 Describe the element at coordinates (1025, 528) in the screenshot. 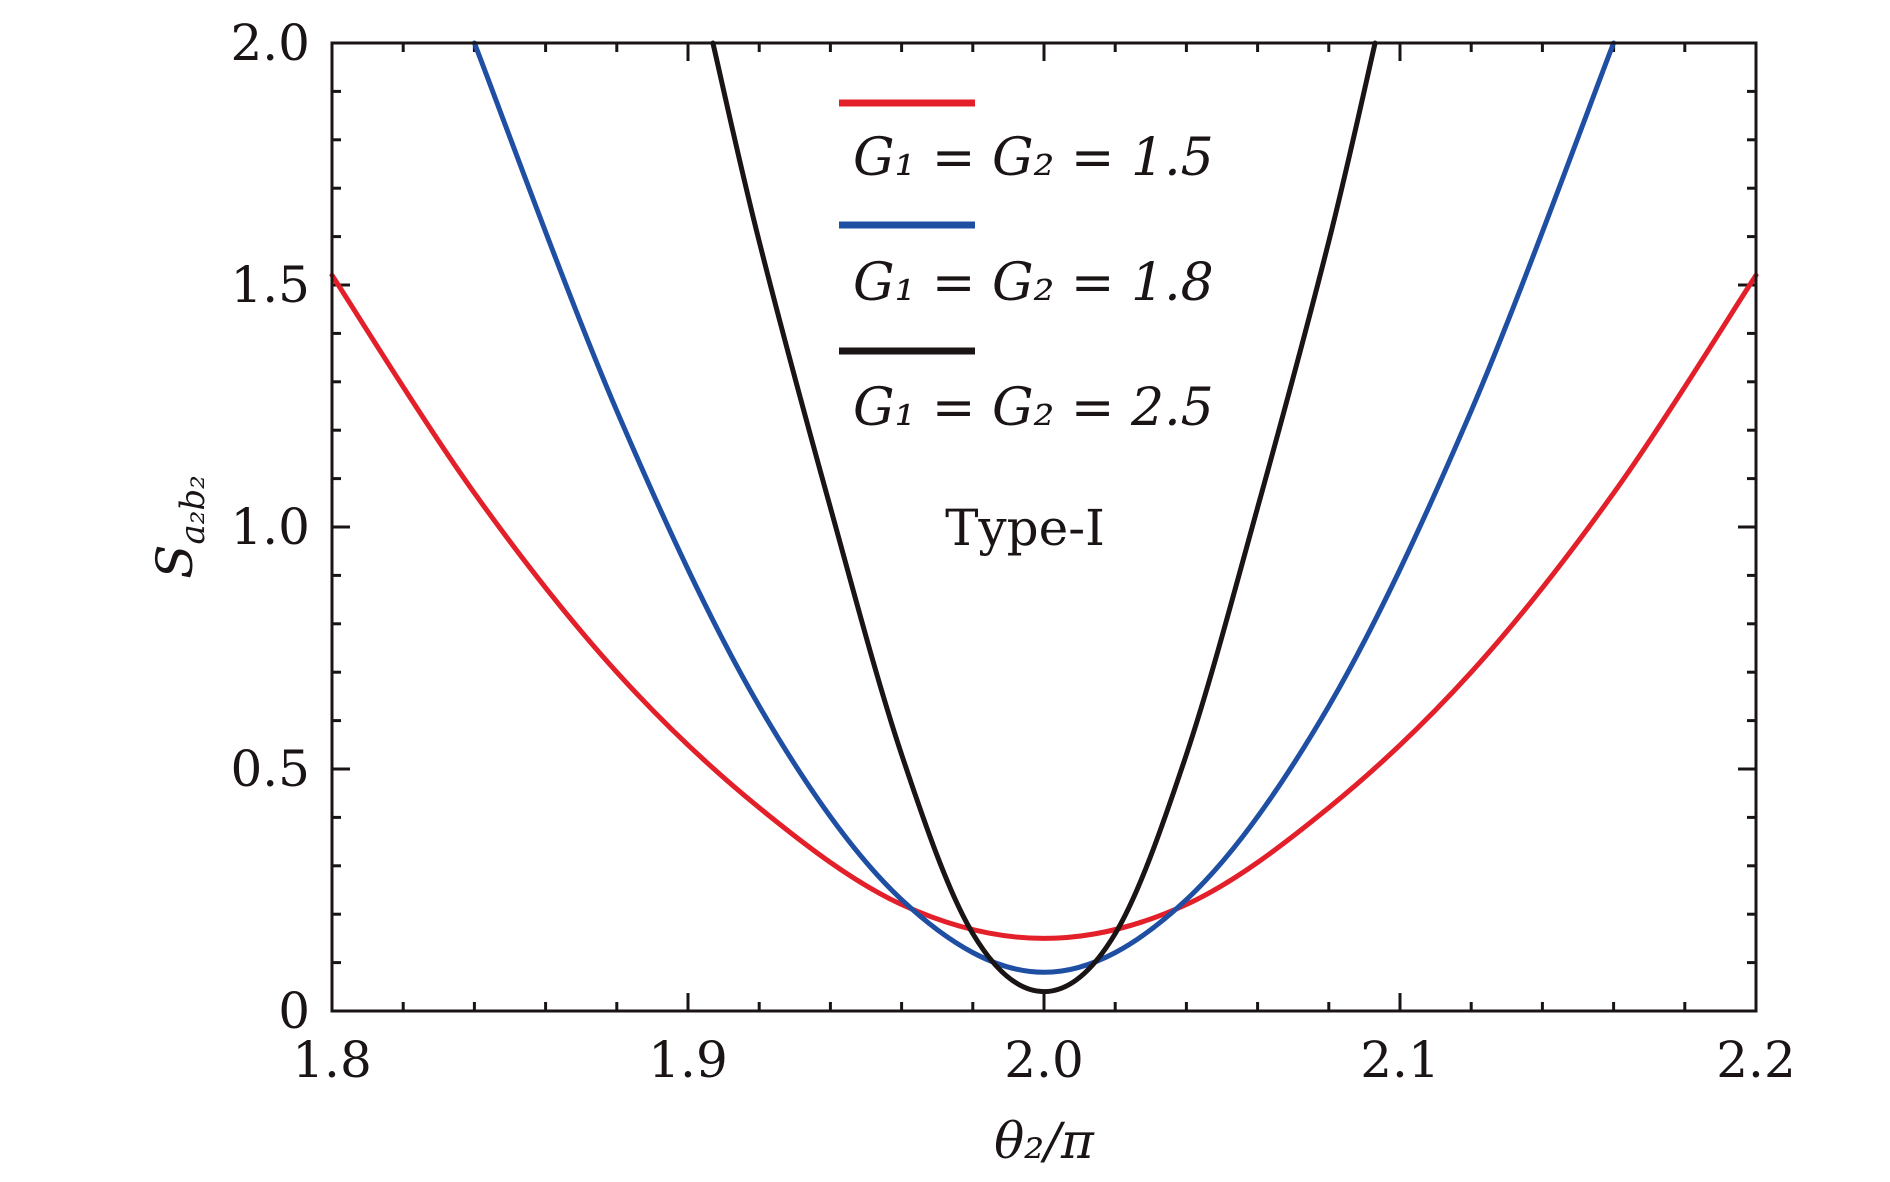

I see `annotation-type: Type-I` at that location.